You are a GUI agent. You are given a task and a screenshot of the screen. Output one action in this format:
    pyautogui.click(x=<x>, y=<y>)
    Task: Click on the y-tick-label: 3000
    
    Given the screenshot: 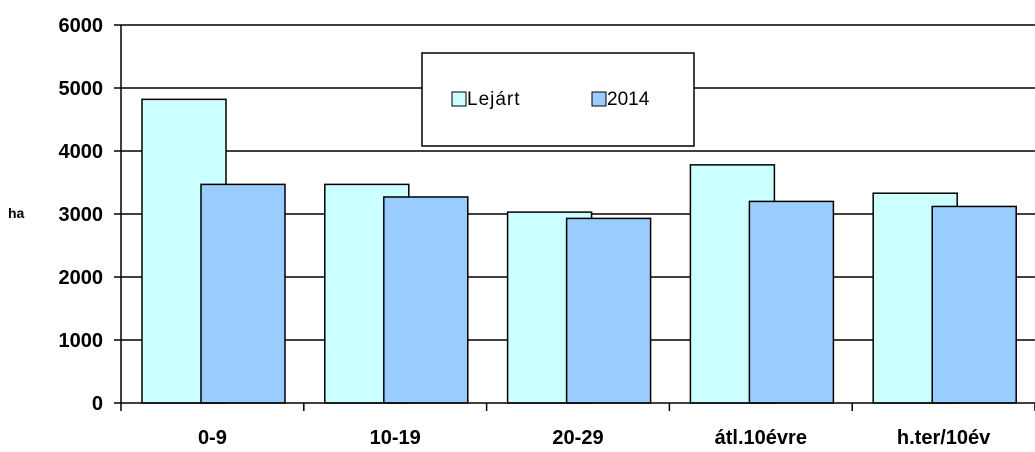 What is the action you would take?
    pyautogui.click(x=81, y=215)
    